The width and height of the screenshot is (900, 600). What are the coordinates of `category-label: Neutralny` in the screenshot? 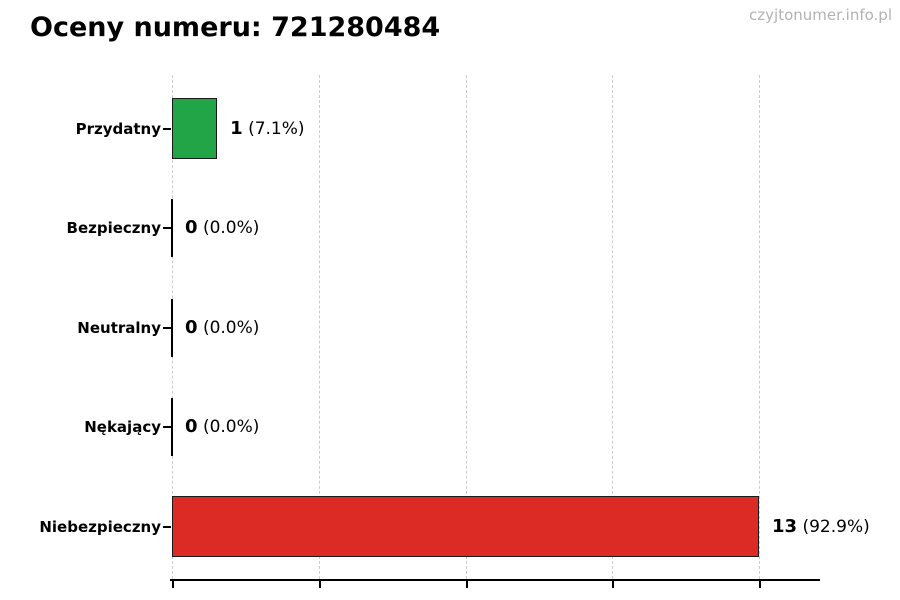 It's located at (119, 327).